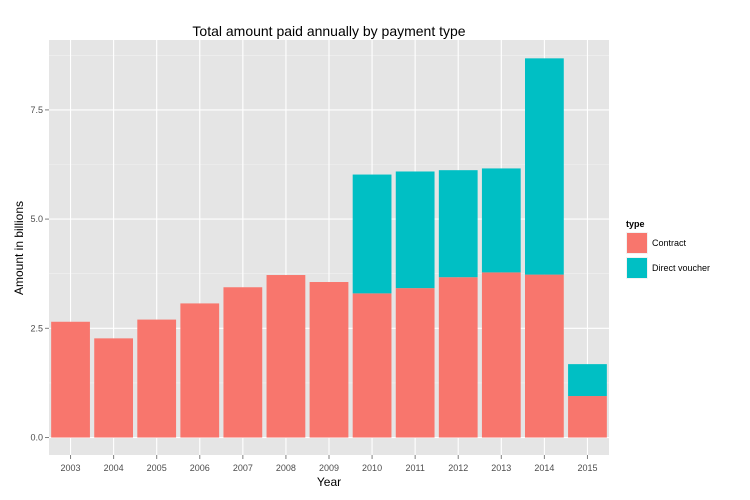 This screenshot has width=750, height=500. I want to click on bar-contract-2004, so click(113, 388).